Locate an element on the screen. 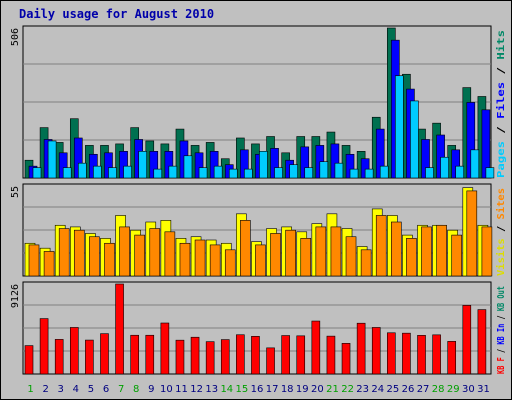  legend-entry: KB Out is located at coordinates (501, 298).